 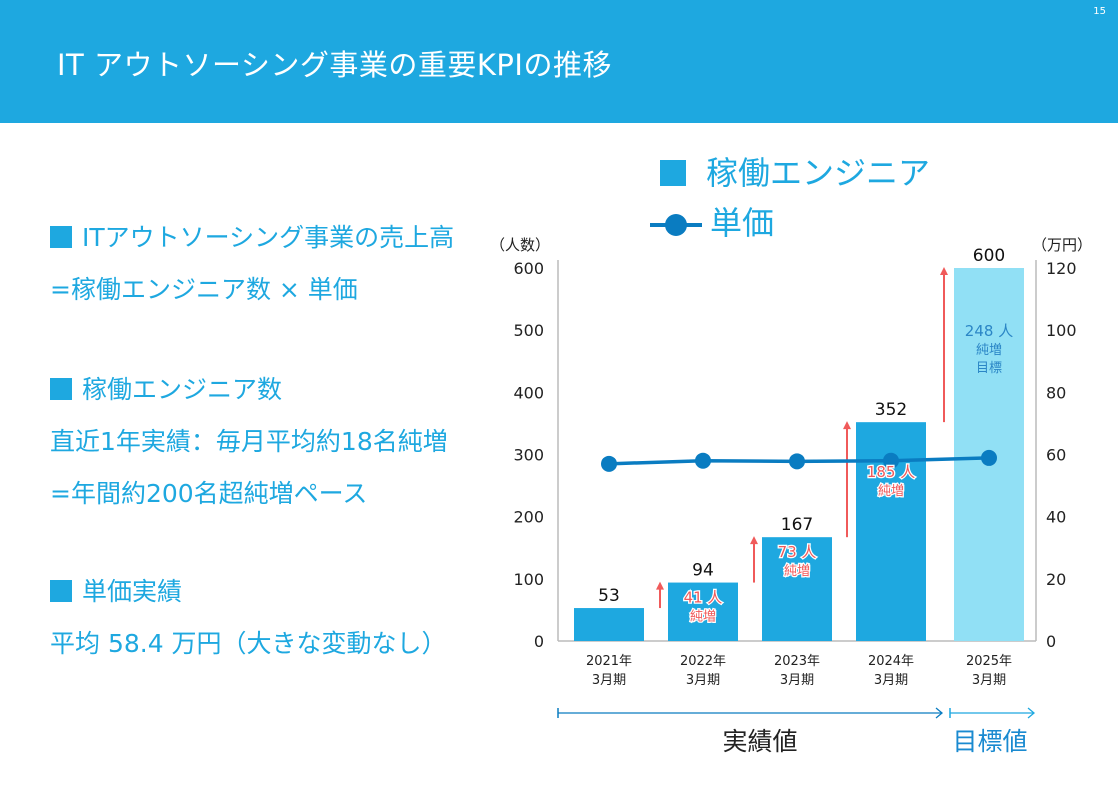 I want to click on legend-bar-label: 稼働エンジニア, so click(x=818, y=173).